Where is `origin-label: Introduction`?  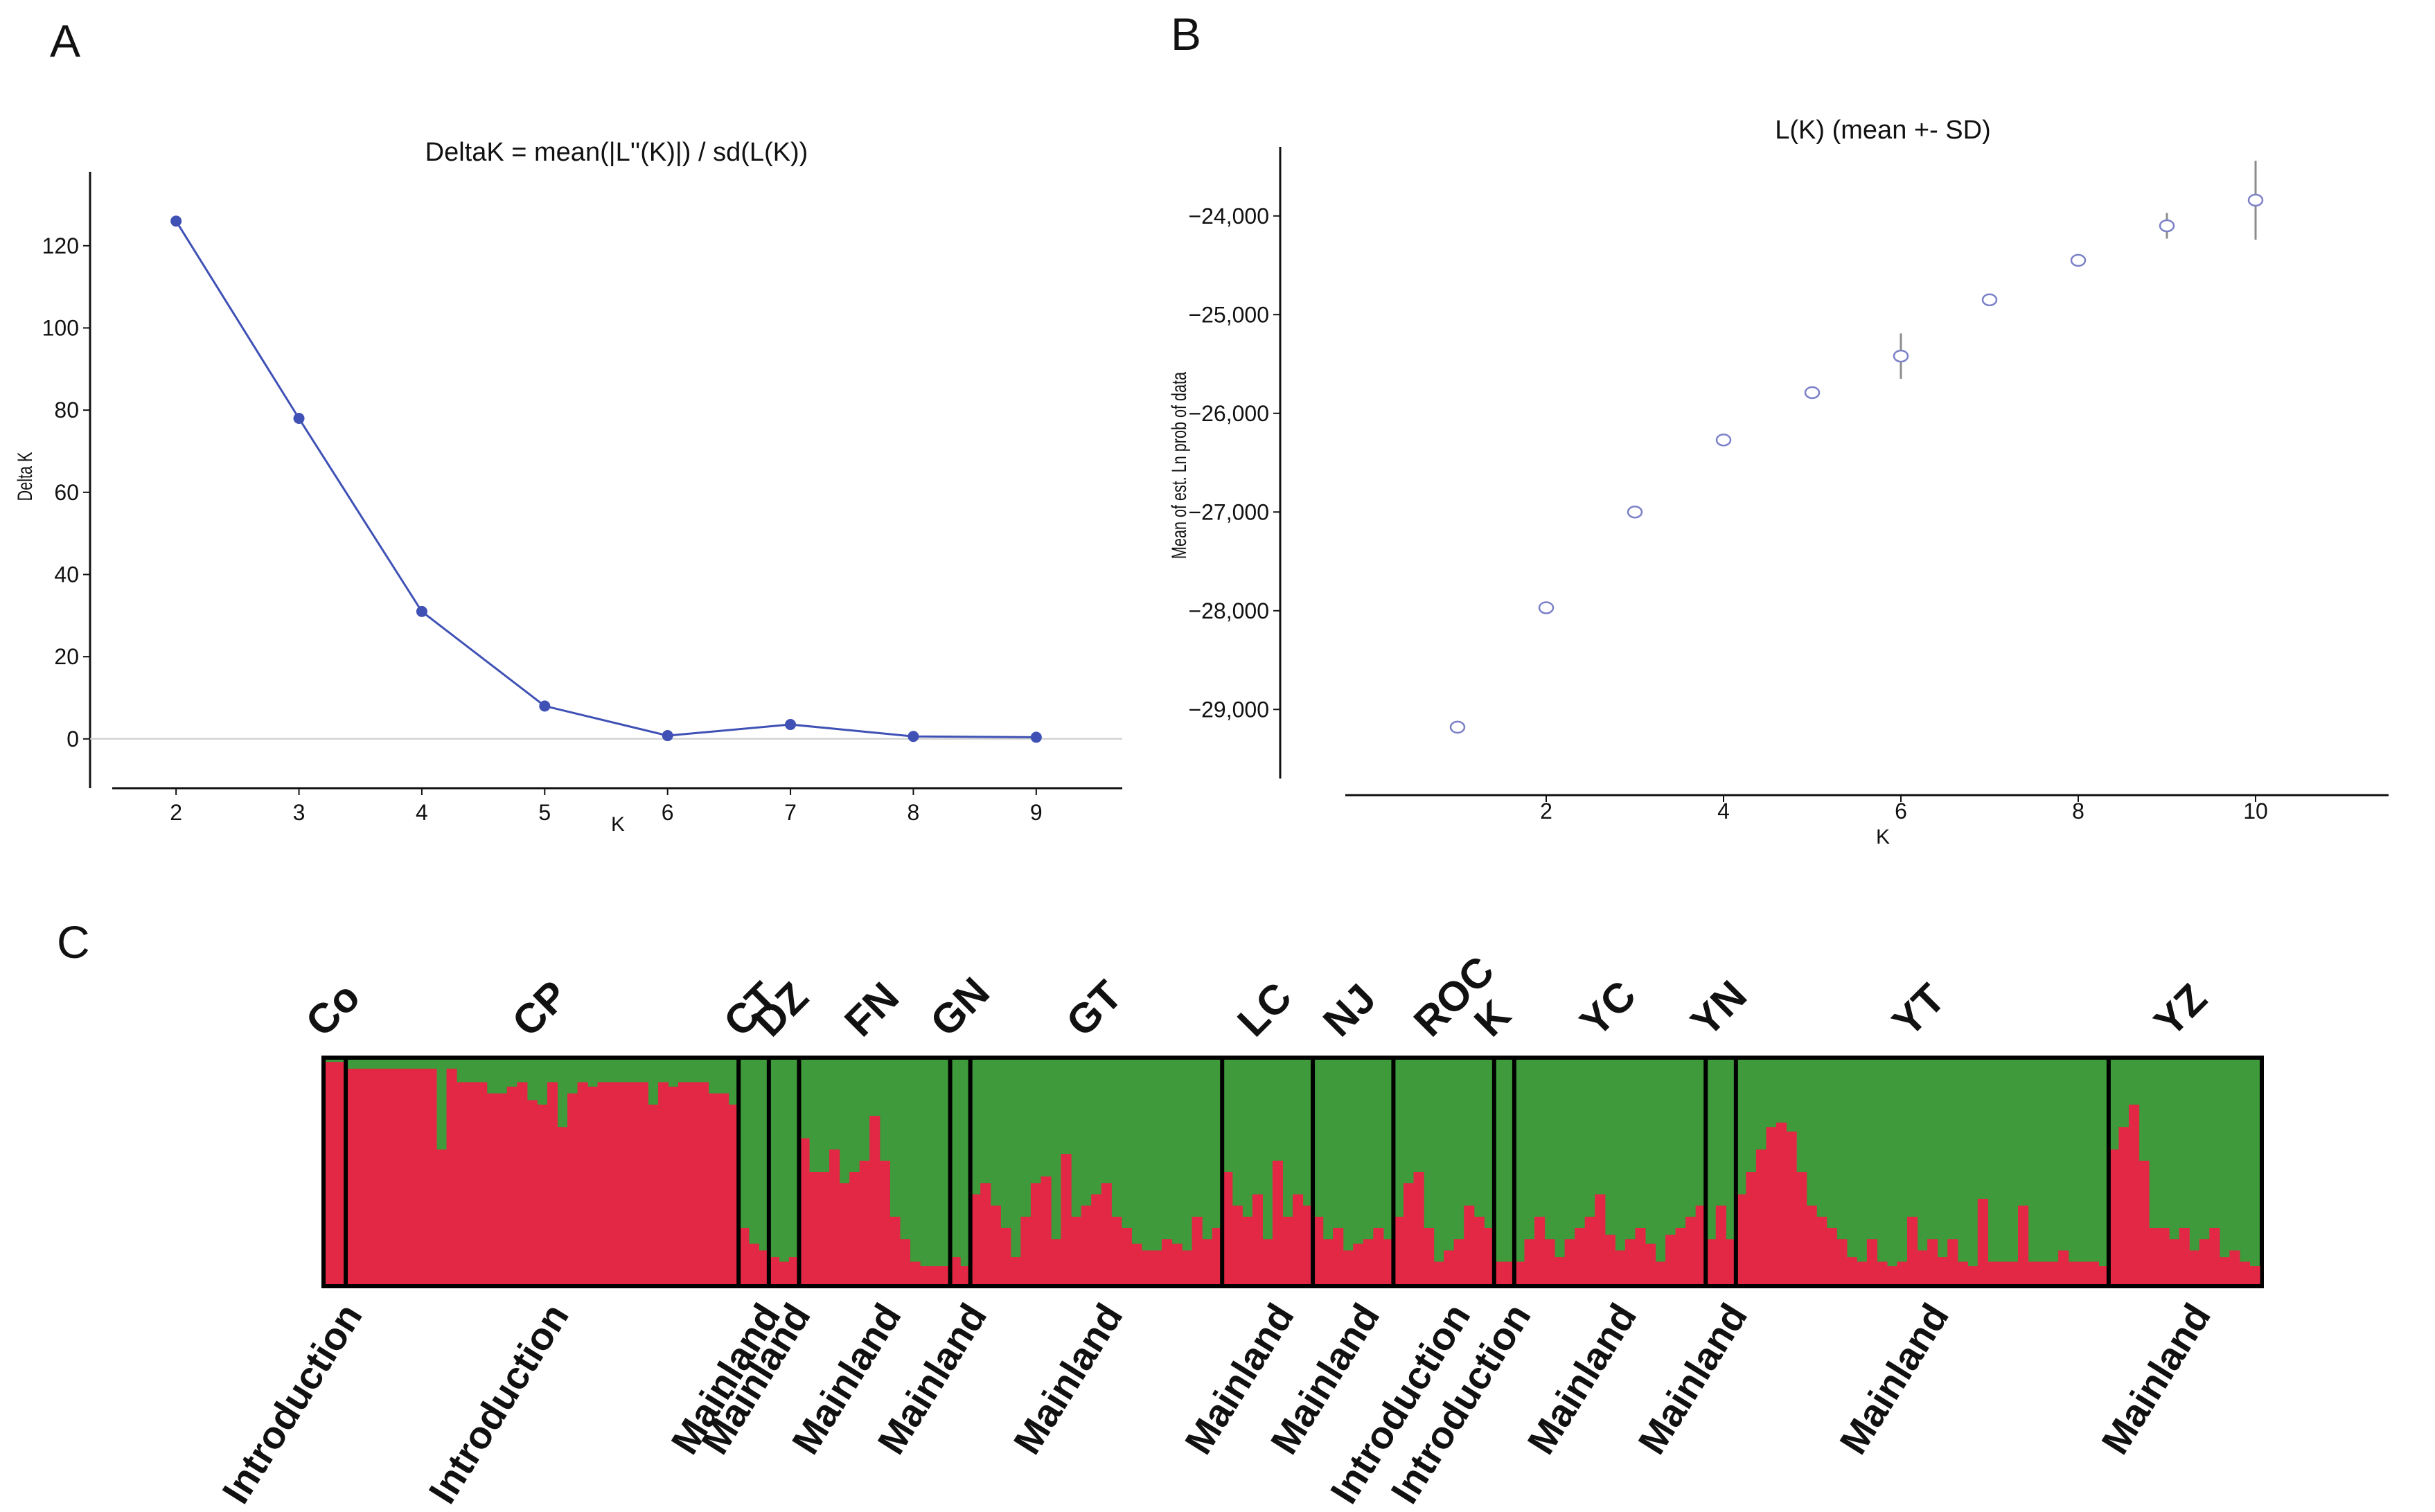 origin-label: Introduction is located at coordinates (291, 1404).